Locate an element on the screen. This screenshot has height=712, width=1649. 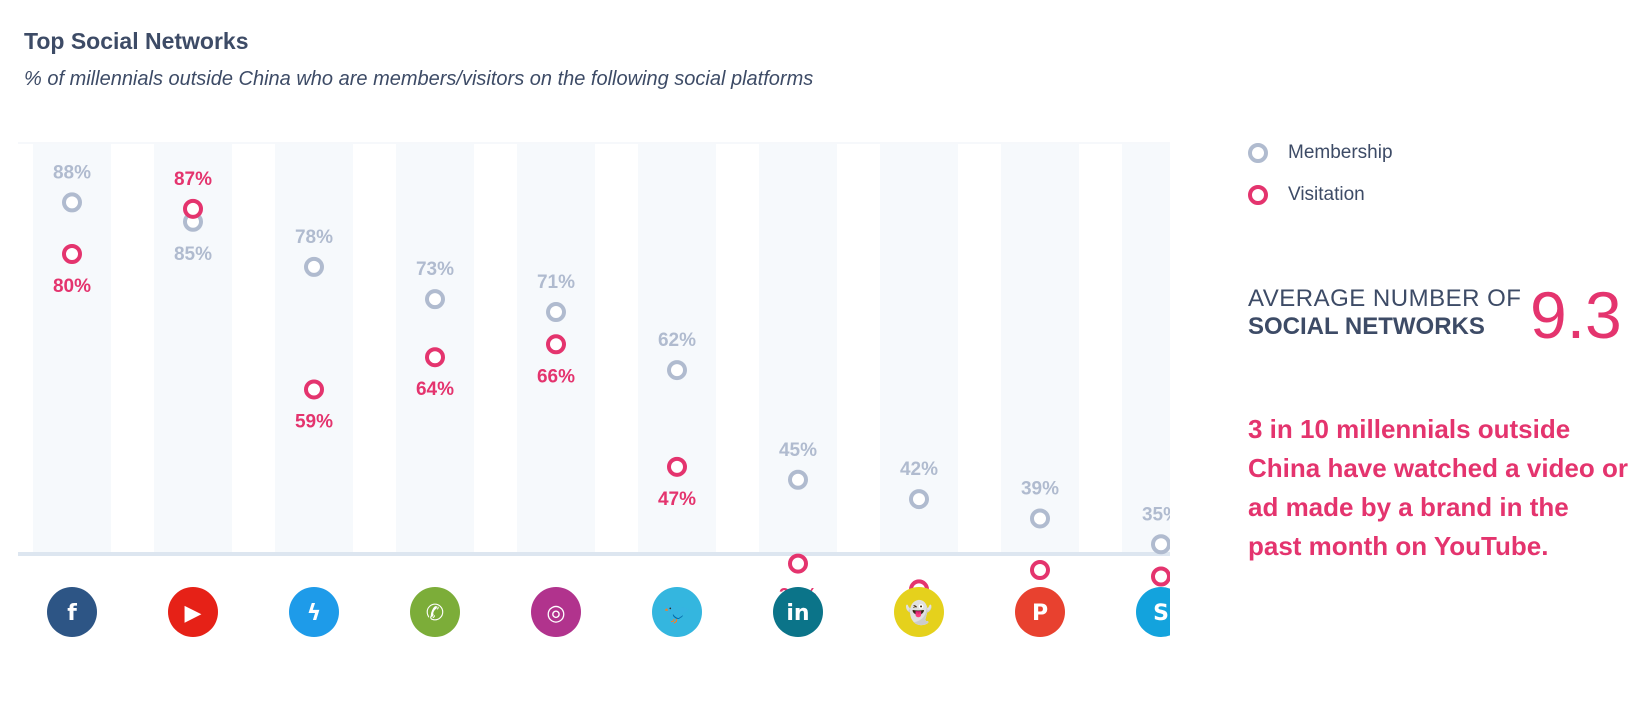
membership-value-label: 39% is located at coordinates (1040, 488).